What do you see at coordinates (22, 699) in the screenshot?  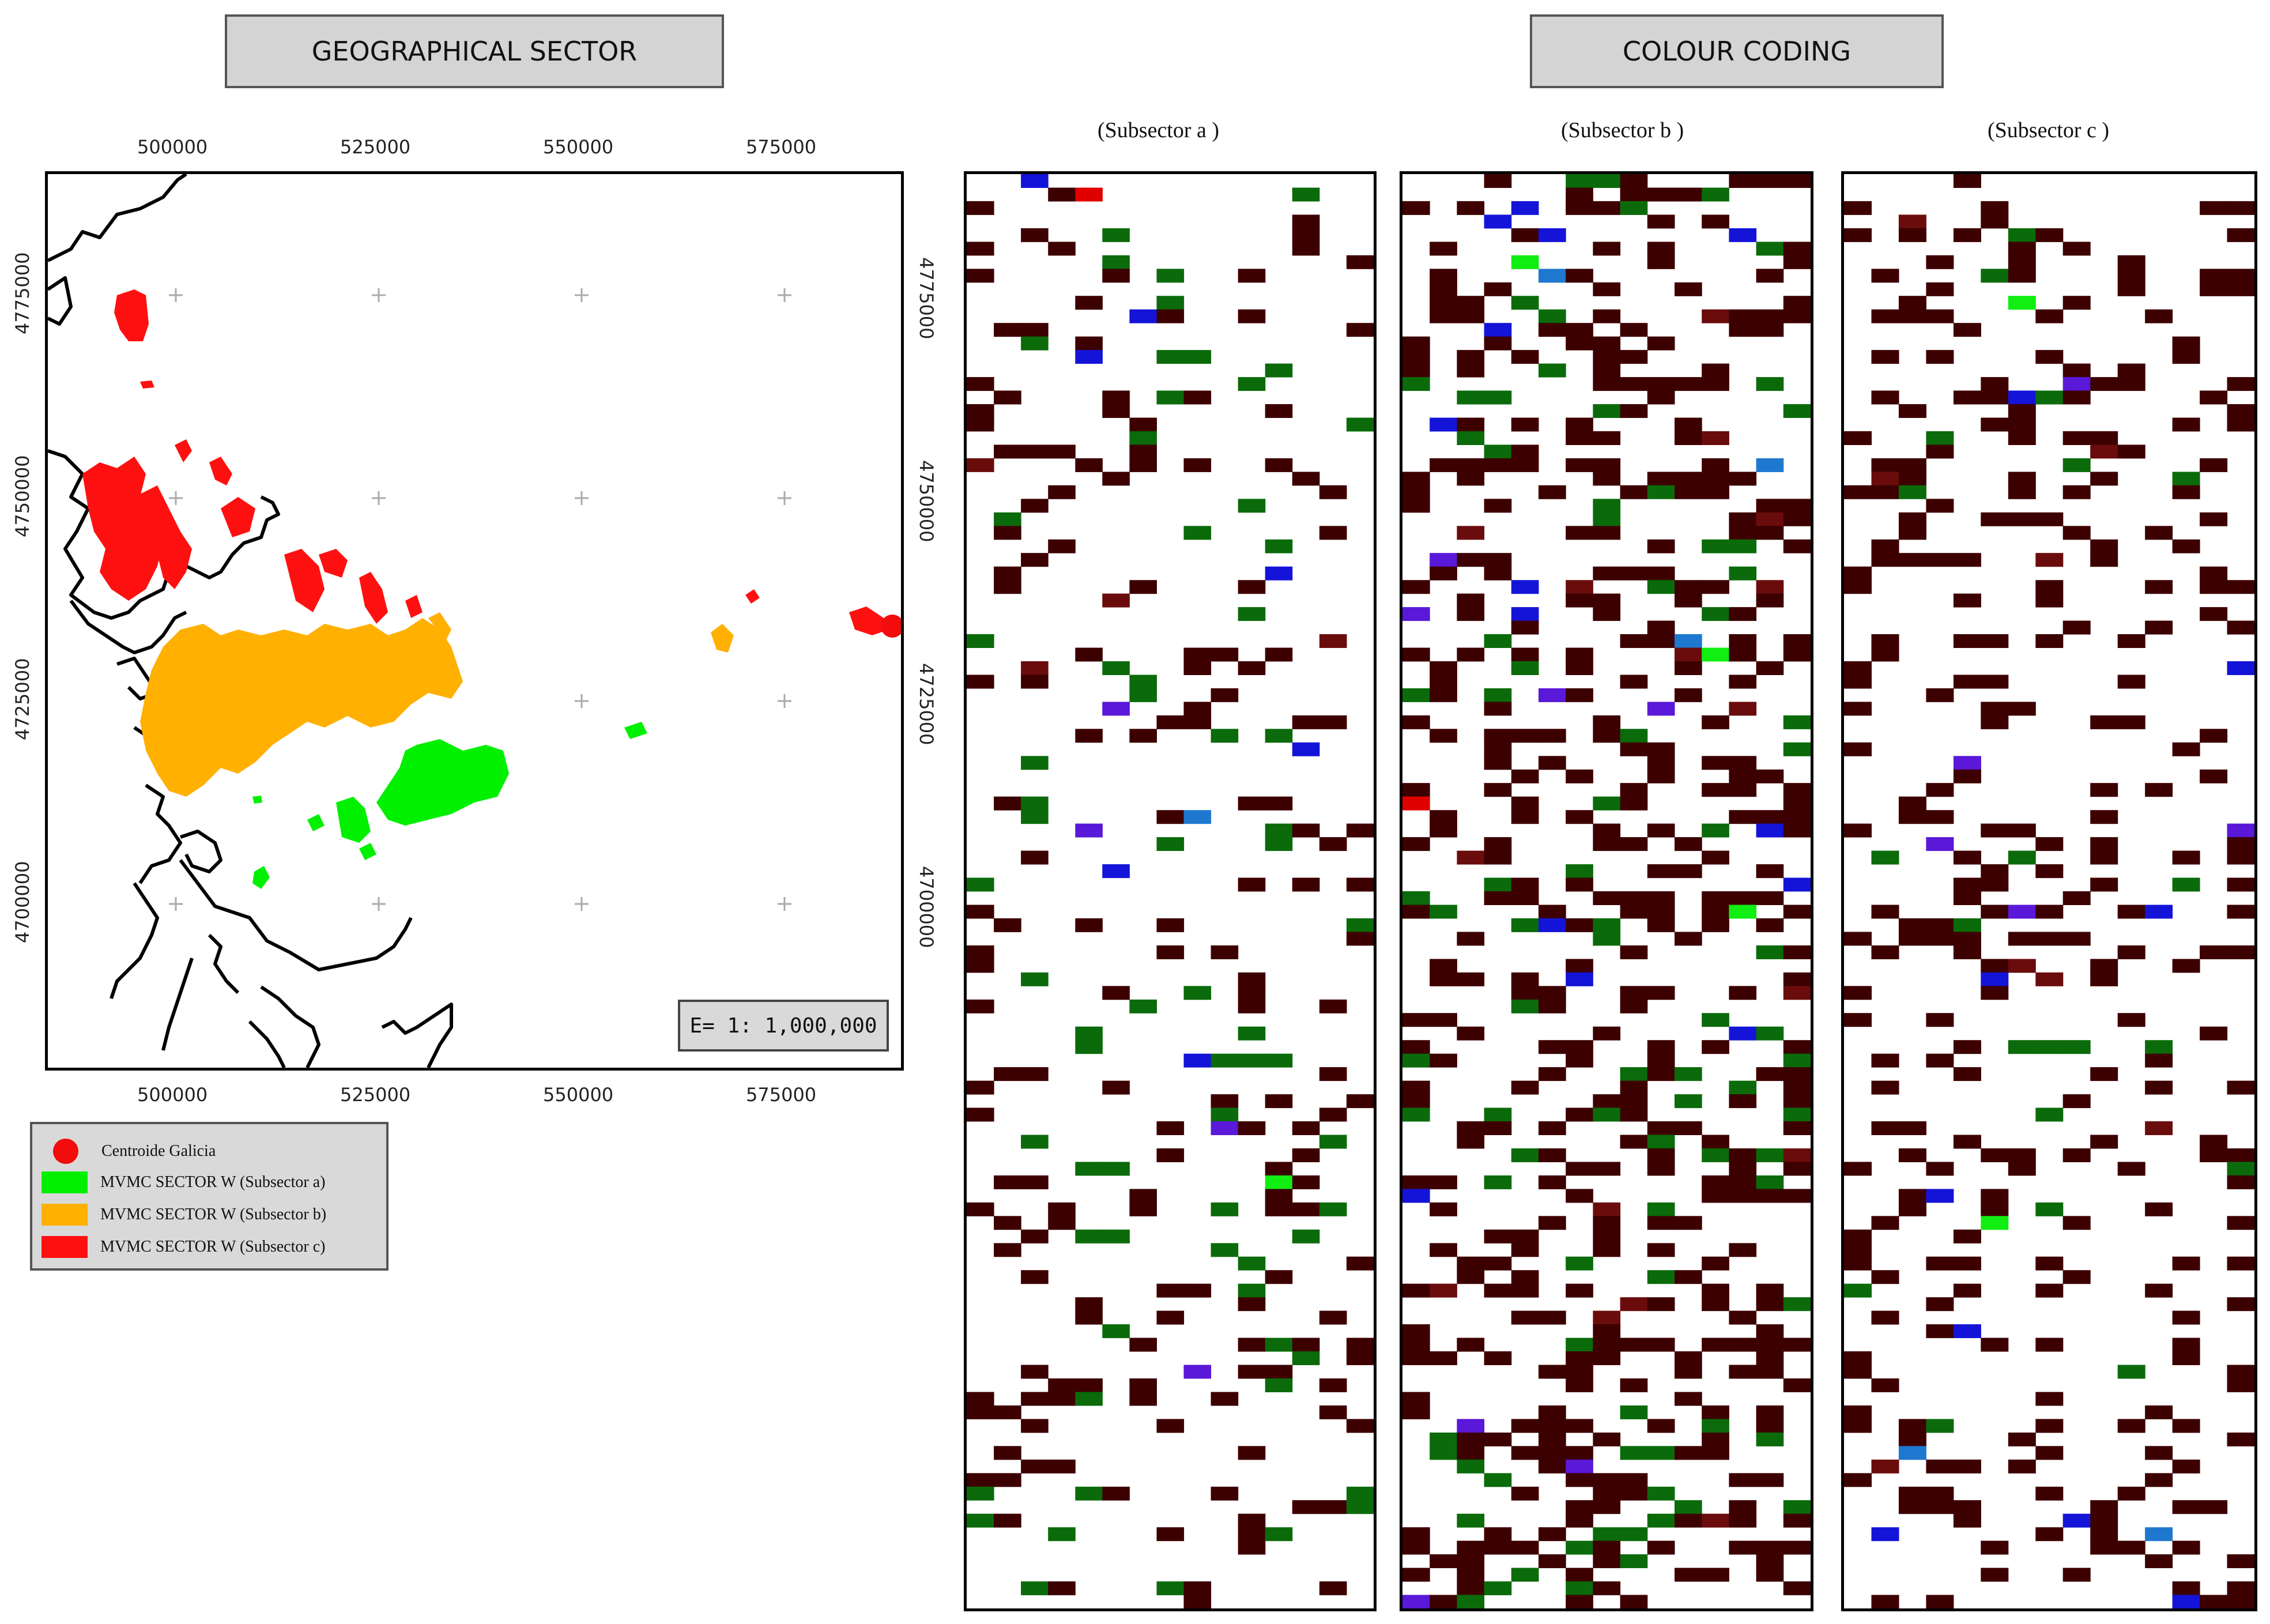 I see `map-y-tick-left-3: 4725000` at bounding box center [22, 699].